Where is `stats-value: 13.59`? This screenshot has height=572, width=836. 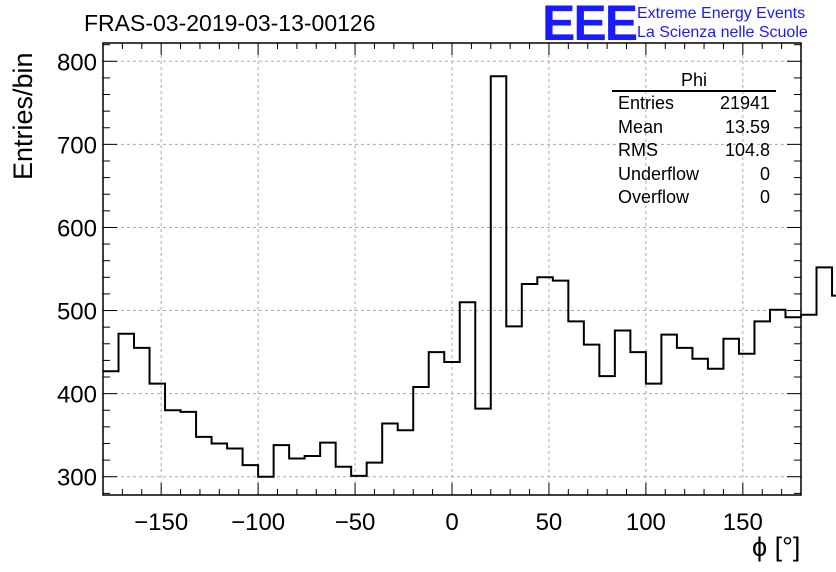
stats-value: 13.59 is located at coordinates (747, 126).